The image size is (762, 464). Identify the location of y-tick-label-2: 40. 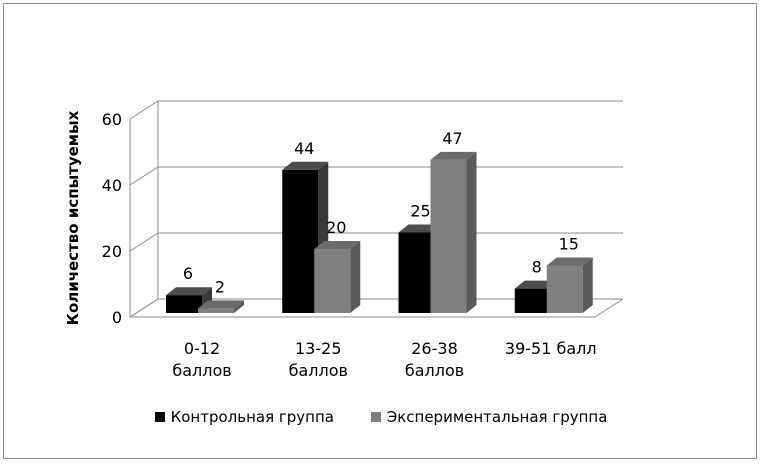
(112, 185).